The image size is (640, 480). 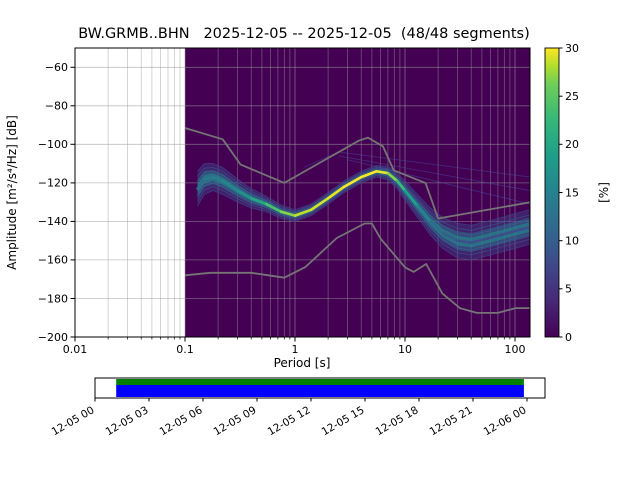 What do you see at coordinates (295, 349) in the screenshot?
I see `x-tick-label: 1` at bounding box center [295, 349].